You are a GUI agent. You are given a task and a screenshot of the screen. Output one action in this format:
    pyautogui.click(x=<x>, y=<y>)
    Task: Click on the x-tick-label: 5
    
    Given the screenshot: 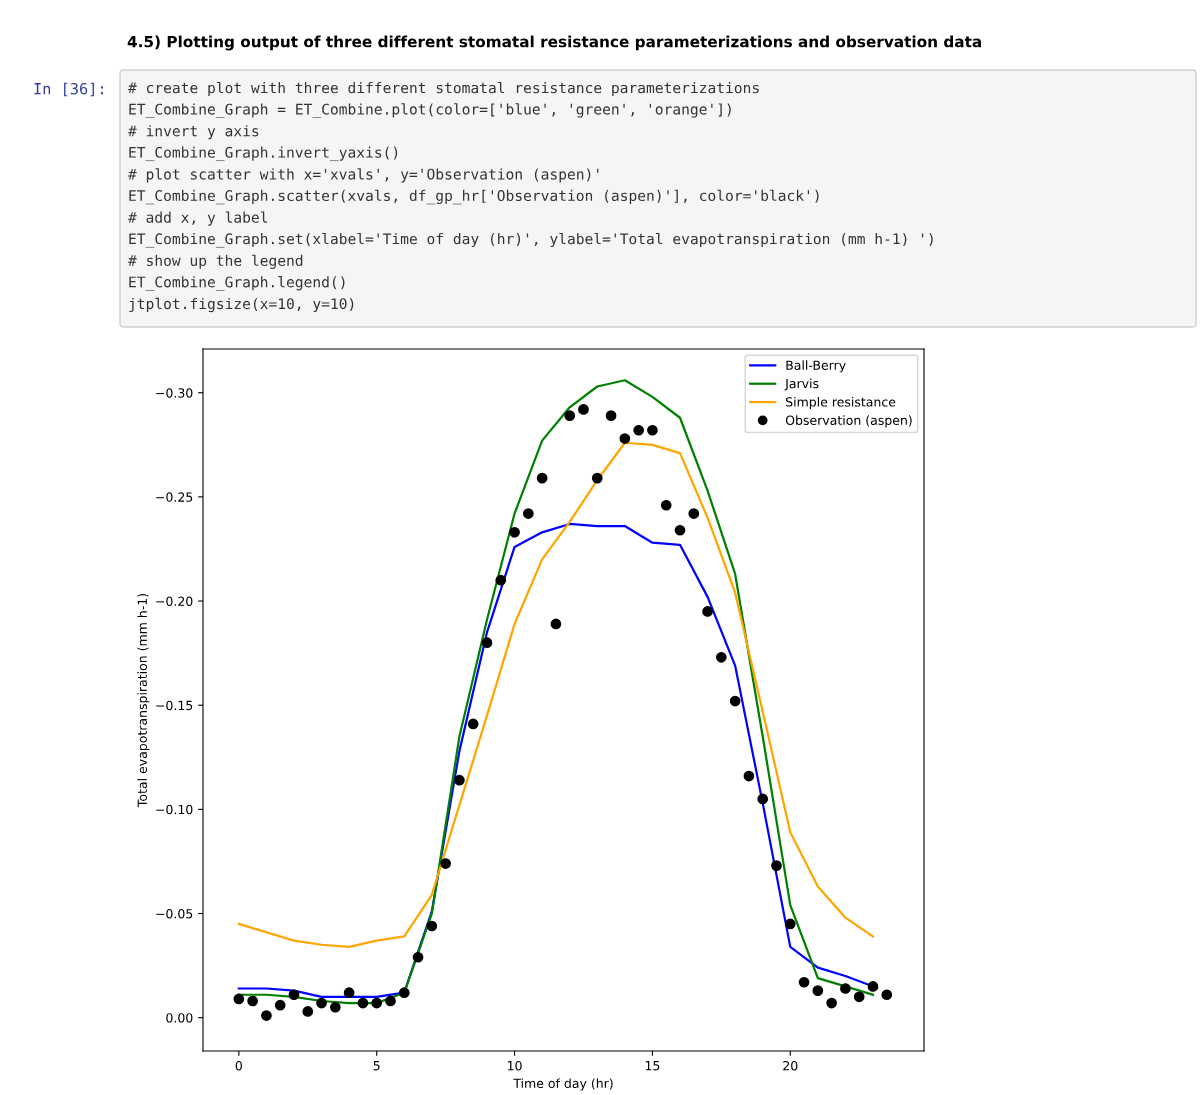 What is the action you would take?
    pyautogui.click(x=376, y=1066)
    